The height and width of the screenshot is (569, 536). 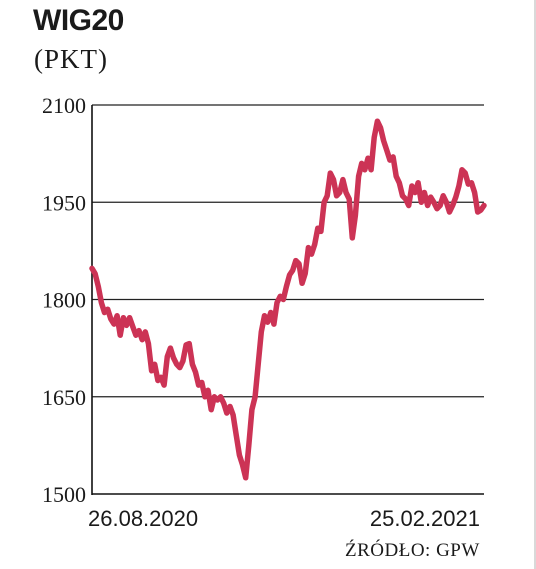 I want to click on y-tick-label: 2100, so click(x=64, y=105).